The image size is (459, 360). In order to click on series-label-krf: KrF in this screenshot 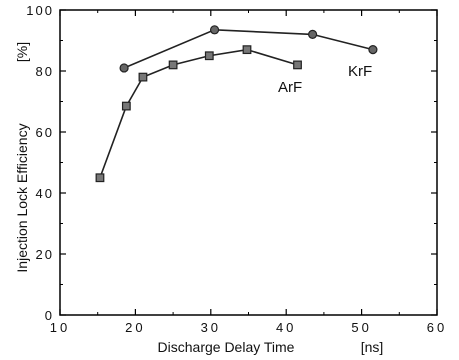, I will do `click(360, 71)`.